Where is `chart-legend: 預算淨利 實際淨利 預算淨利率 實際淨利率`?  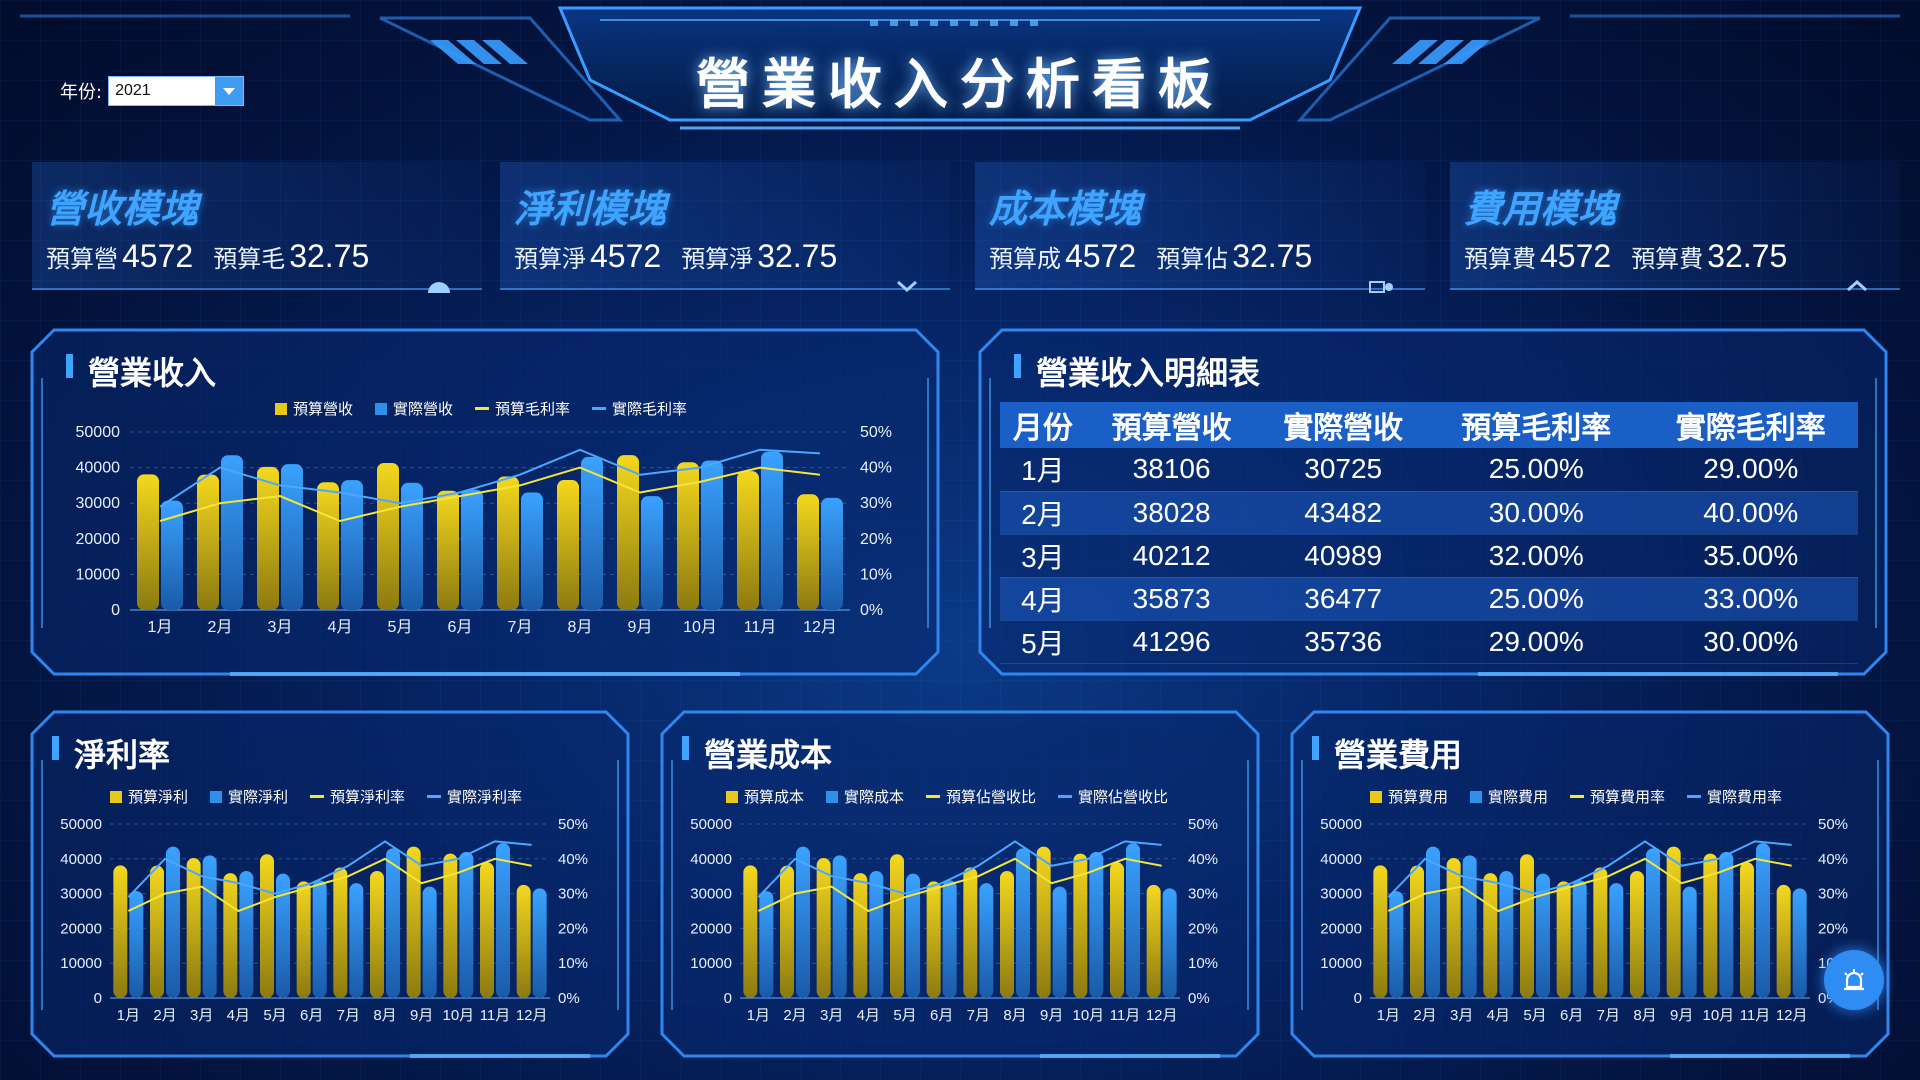 chart-legend: 預算淨利 實際淨利 預算淨利率 實際淨利率 is located at coordinates (316, 796).